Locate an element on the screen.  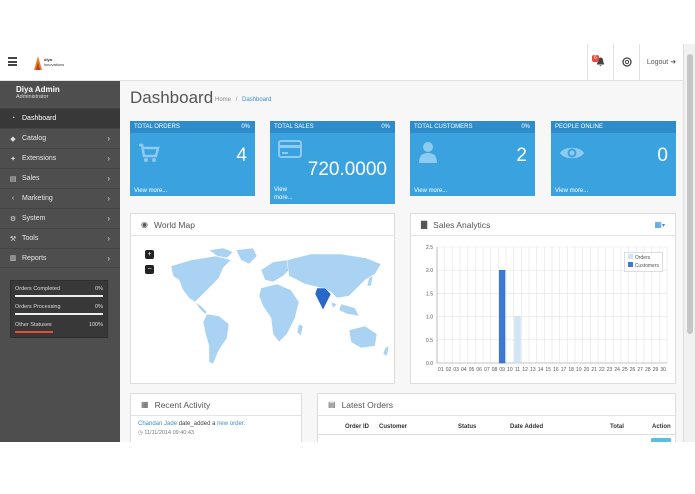
column-header-total: Total is located at coordinates (617, 427).